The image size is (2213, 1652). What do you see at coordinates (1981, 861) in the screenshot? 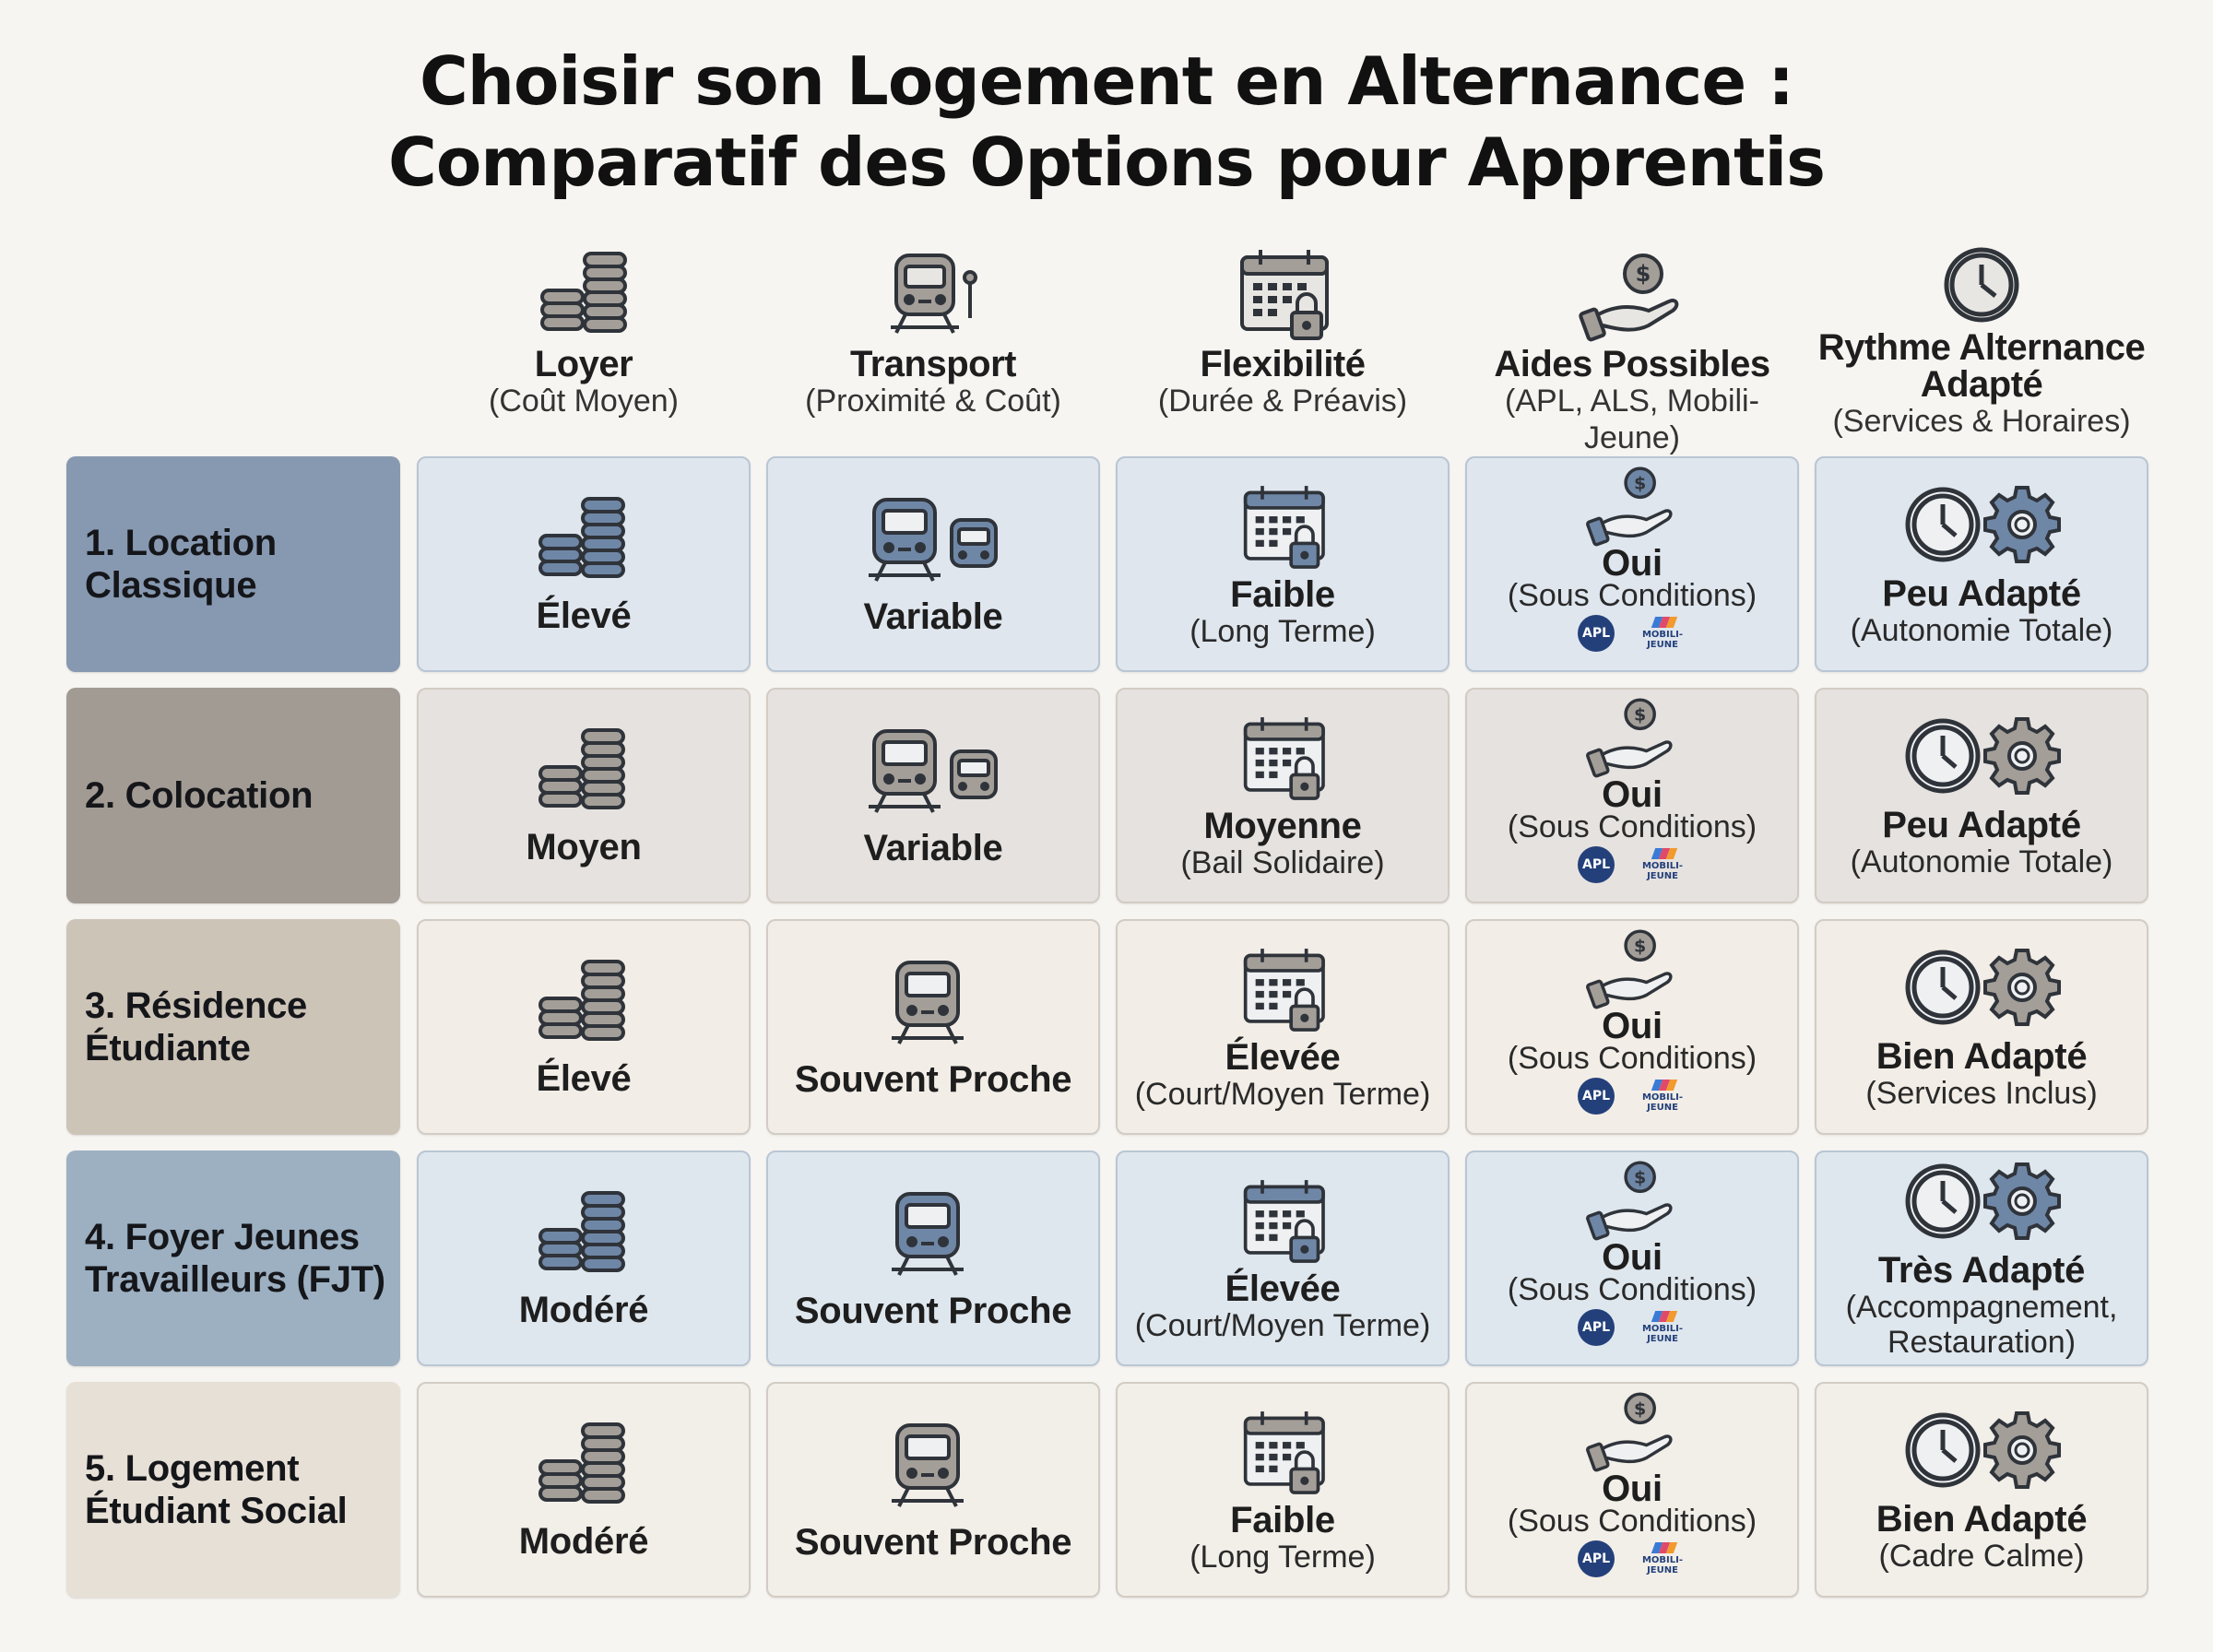
I see `rythme-sub: (Autonomie Totale)` at bounding box center [1981, 861].